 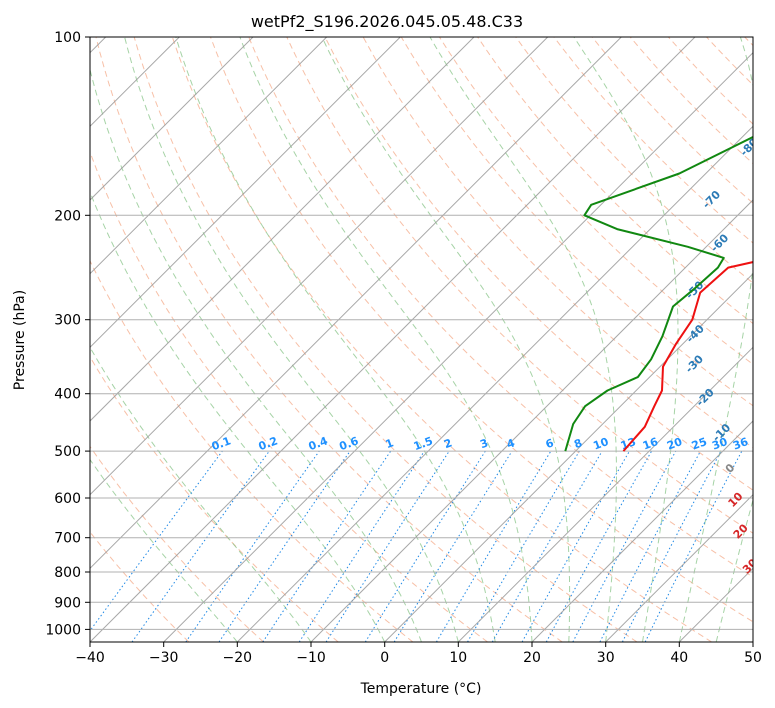 What do you see at coordinates (311, 658) in the screenshot?
I see `x-tick-label: −10` at bounding box center [311, 658].